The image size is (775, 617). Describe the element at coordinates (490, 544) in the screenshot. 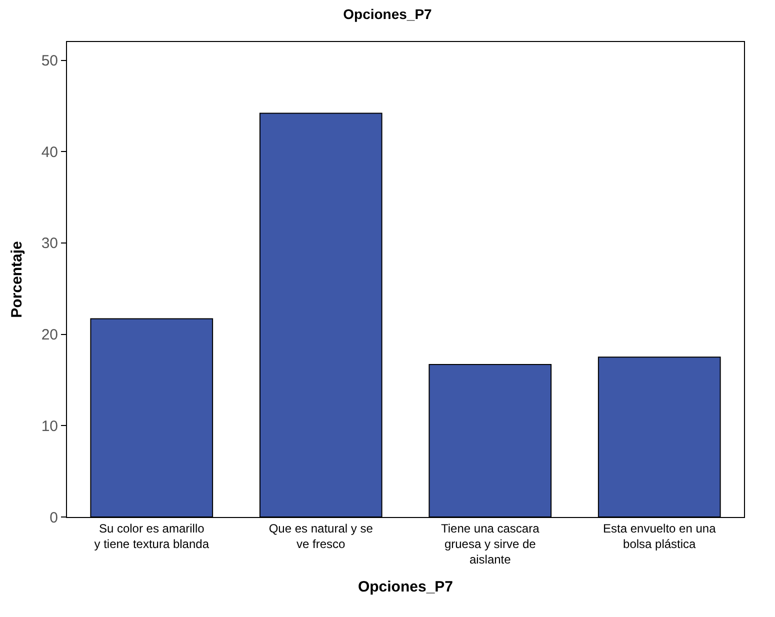

I see `x-tick-label: Tiene una cascara gruesa y sirve de aislante` at that location.